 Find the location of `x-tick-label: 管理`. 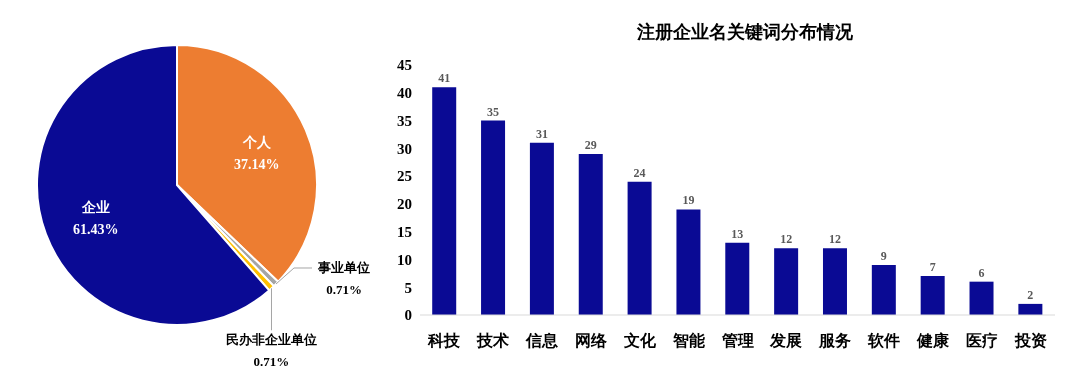

x-tick-label: 管理 is located at coordinates (737, 341).